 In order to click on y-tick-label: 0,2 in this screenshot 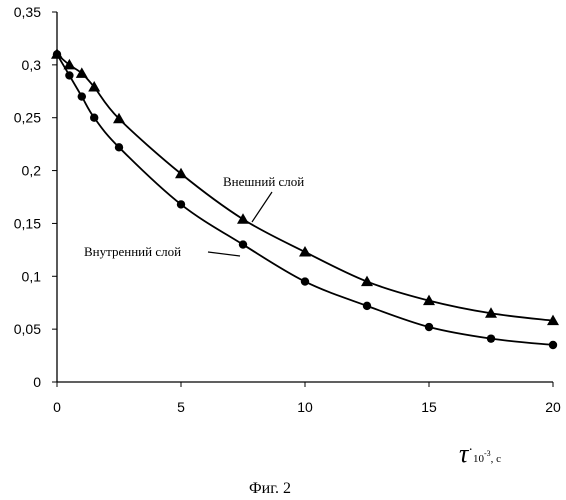, I will do `click(32, 171)`.